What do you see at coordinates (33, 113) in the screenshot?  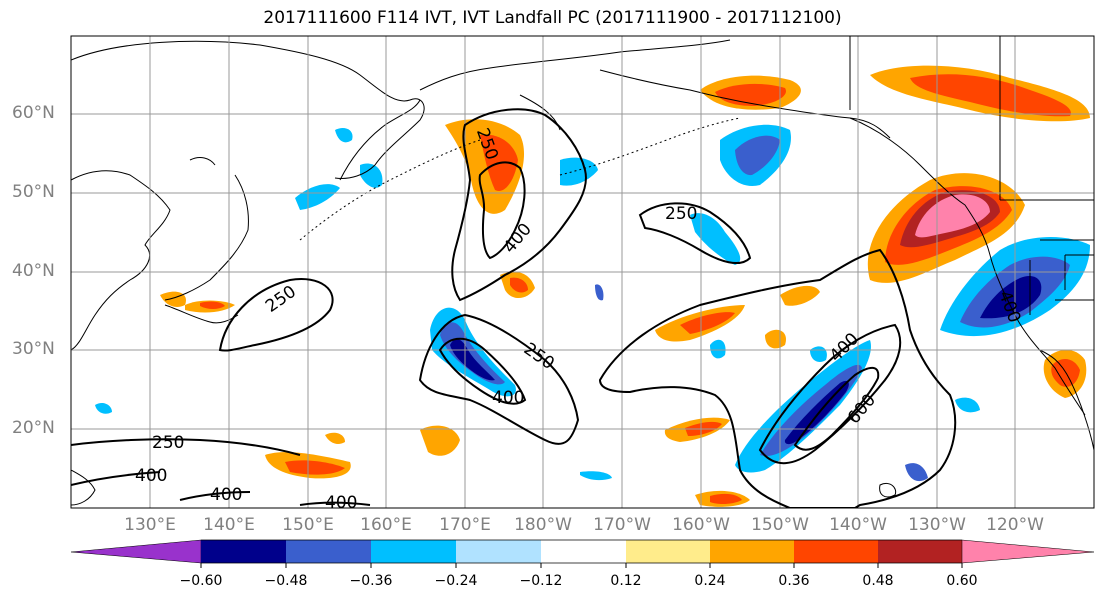 I see `lat-label: 60°N` at bounding box center [33, 113].